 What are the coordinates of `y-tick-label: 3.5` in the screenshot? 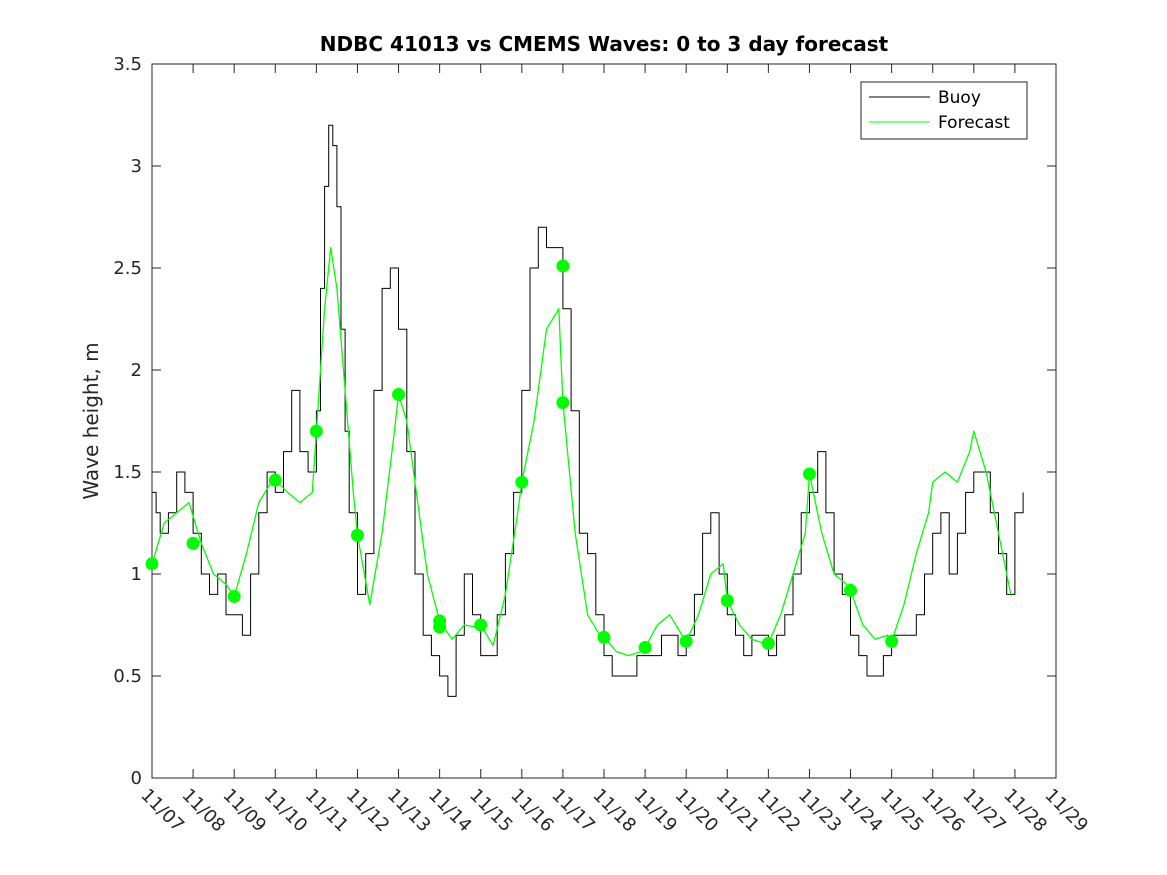 It's located at (127, 64).